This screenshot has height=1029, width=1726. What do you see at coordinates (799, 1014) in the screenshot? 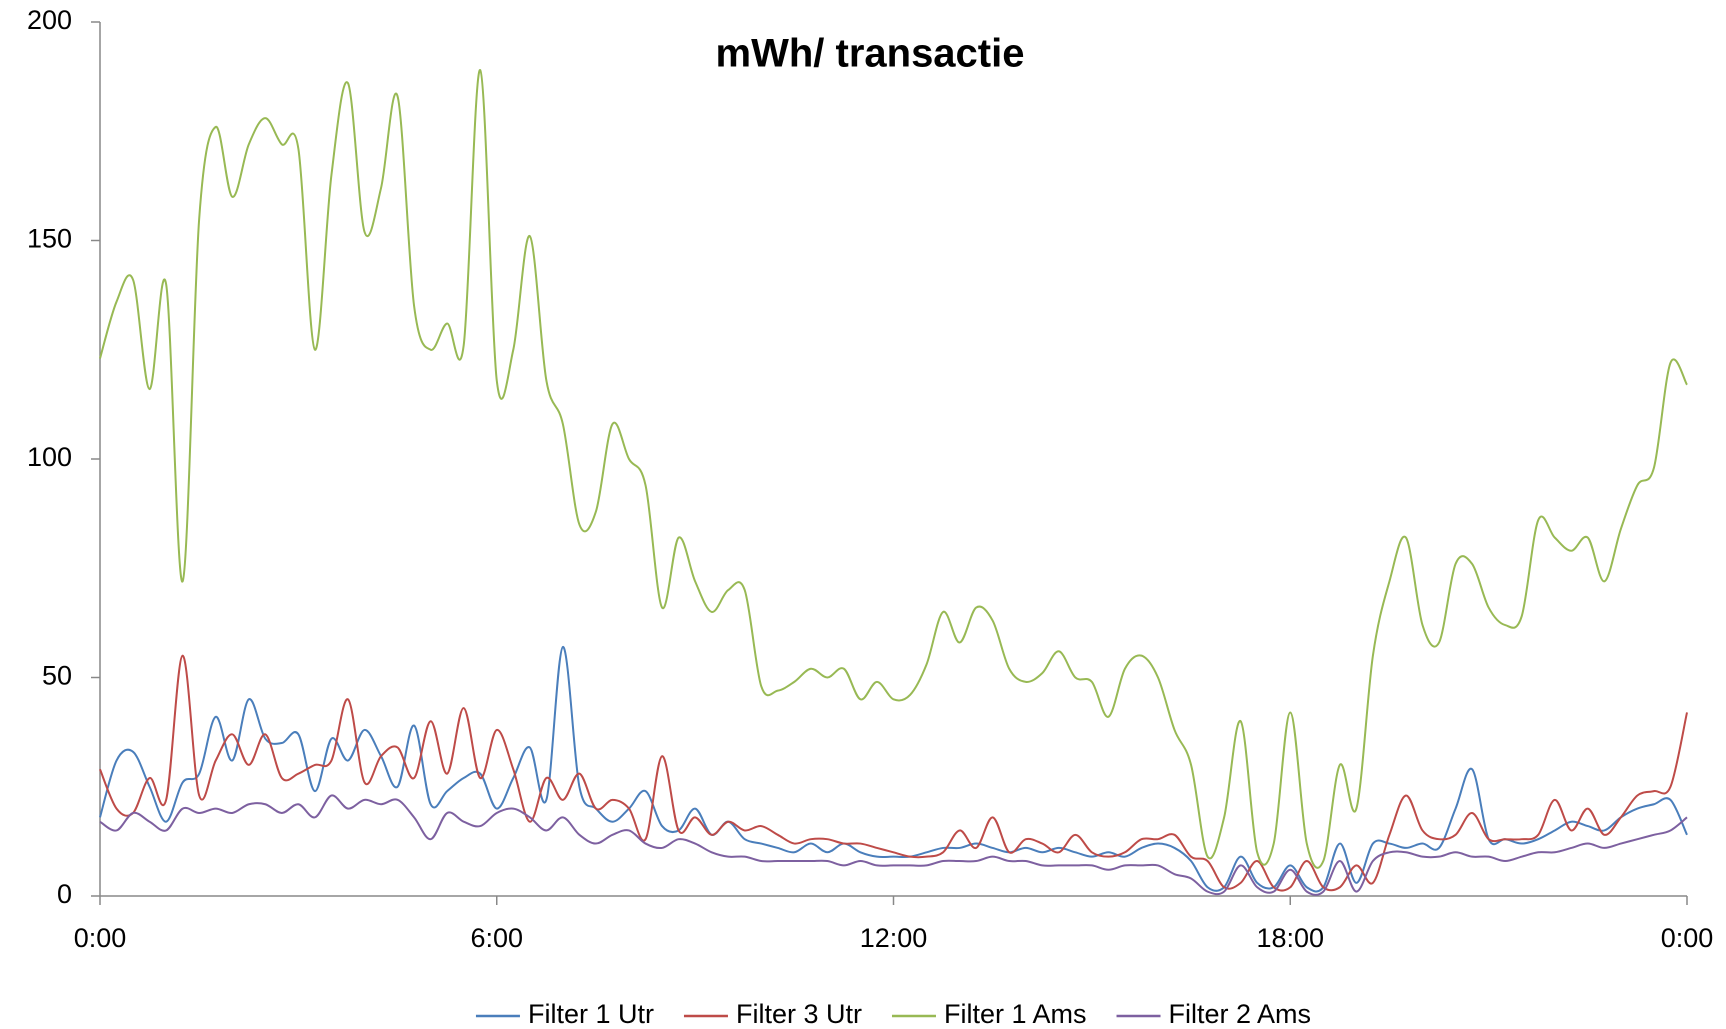
I see `legend-label: Filter 3 Utr` at bounding box center [799, 1014].